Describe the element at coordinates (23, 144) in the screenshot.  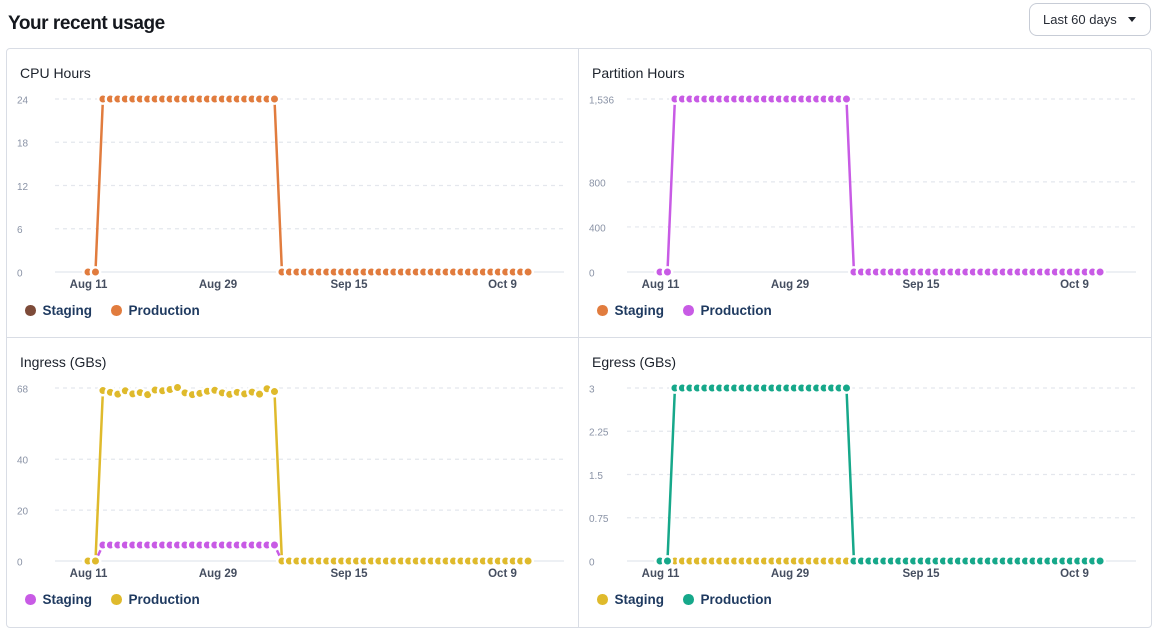
I see `svg-text: 18` at that location.